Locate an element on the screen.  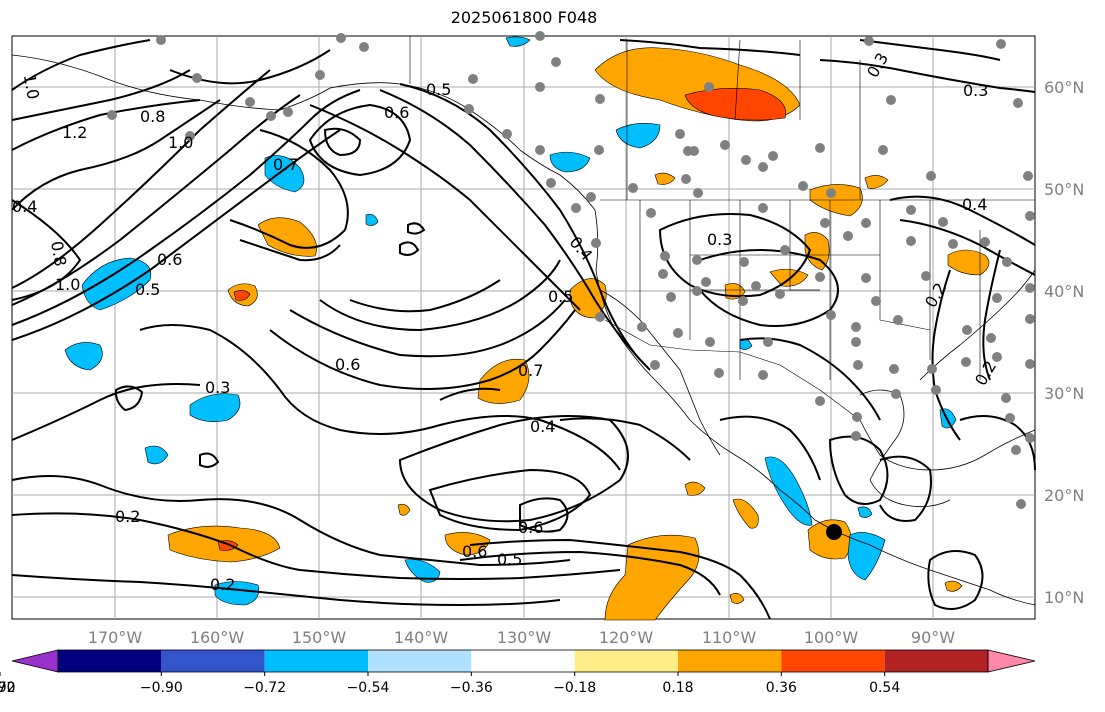
lon-label: 130°W is located at coordinates (524, 637).